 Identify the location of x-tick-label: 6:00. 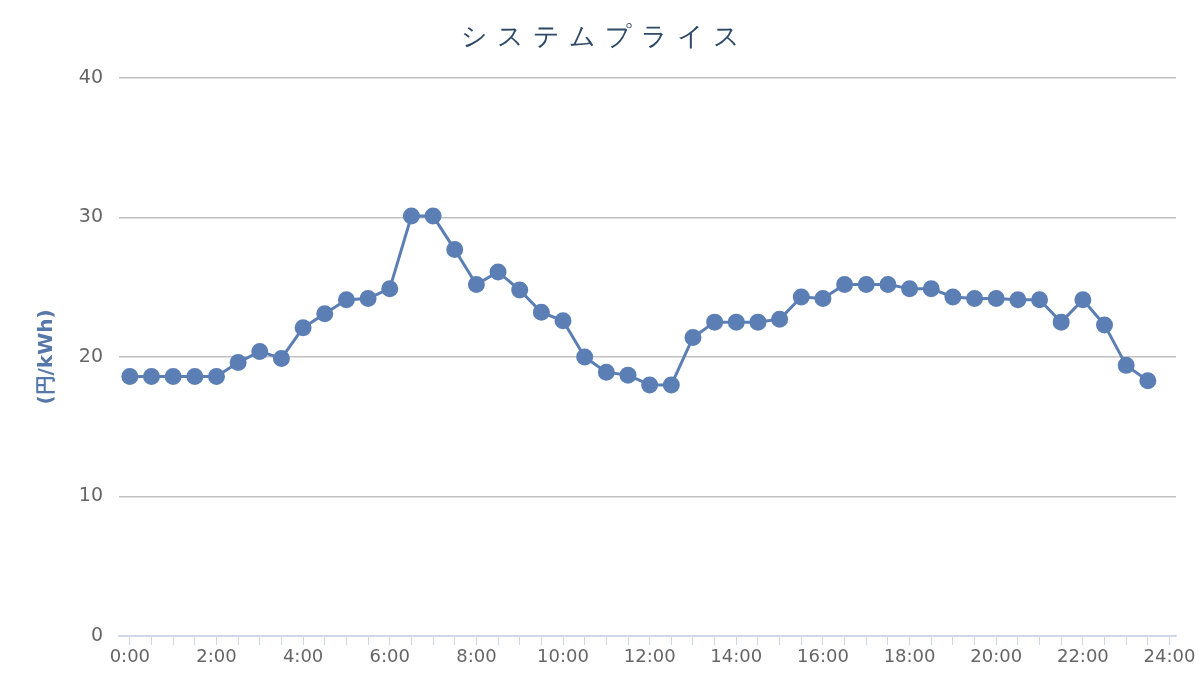
(389, 656).